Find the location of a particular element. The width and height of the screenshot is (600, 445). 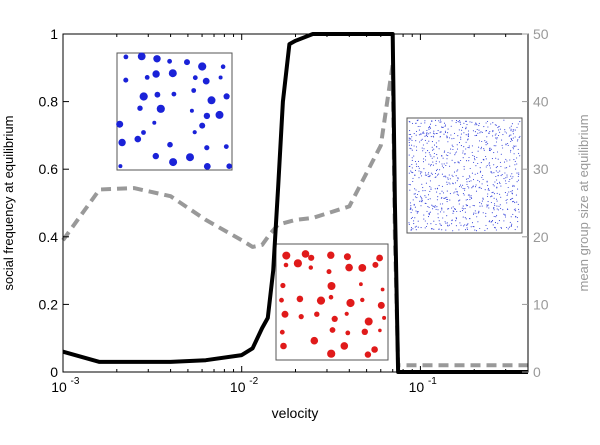

y-right-tick-label: 30 is located at coordinates (541, 169).